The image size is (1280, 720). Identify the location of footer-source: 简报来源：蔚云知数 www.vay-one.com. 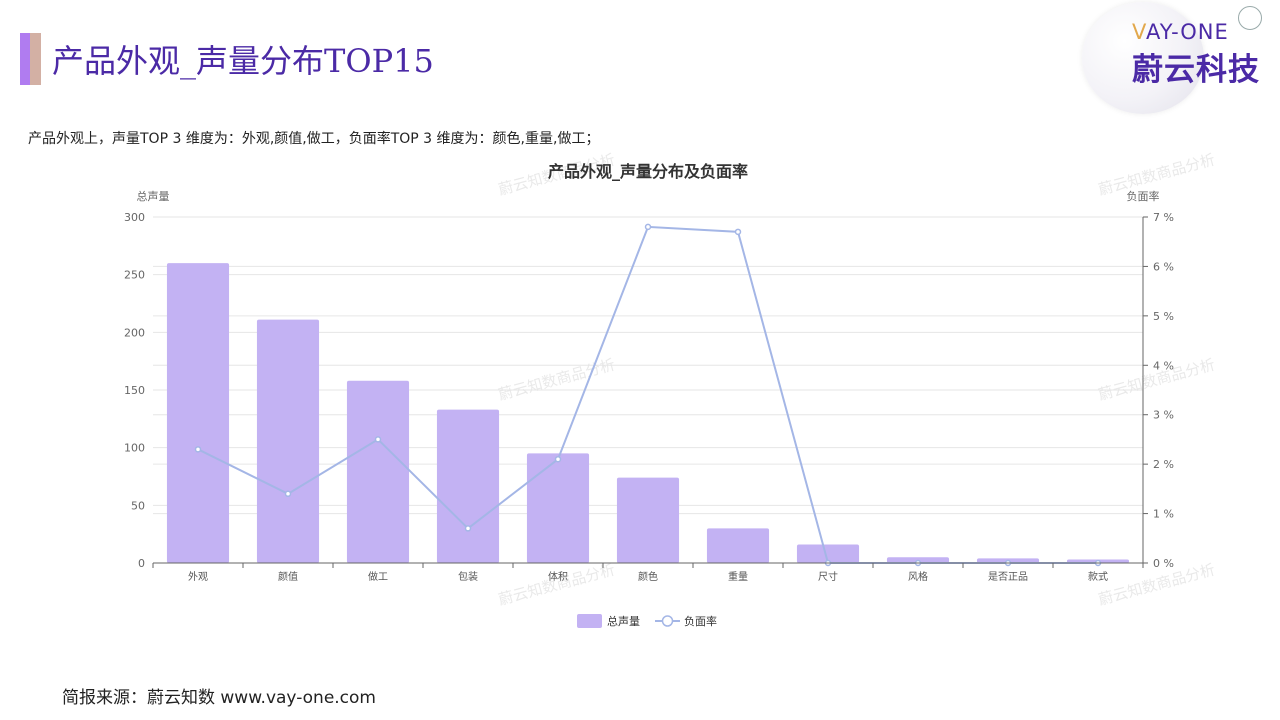
(219, 698).